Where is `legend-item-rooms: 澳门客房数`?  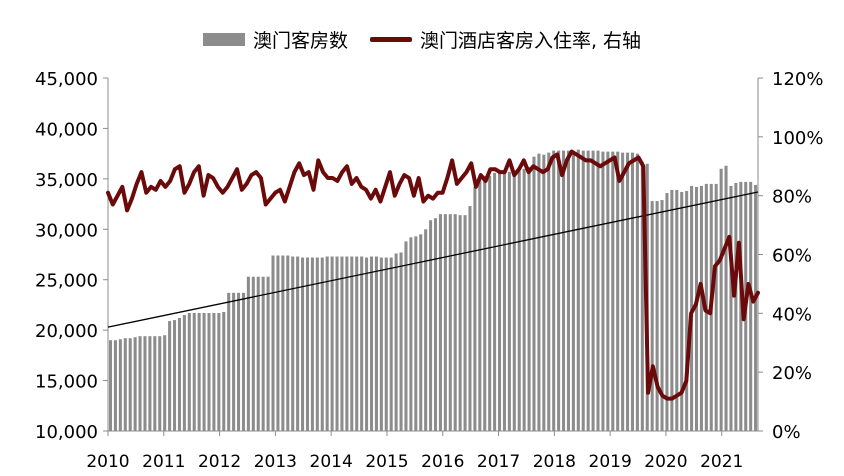 legend-item-rooms: 澳门客房数 is located at coordinates (275, 39).